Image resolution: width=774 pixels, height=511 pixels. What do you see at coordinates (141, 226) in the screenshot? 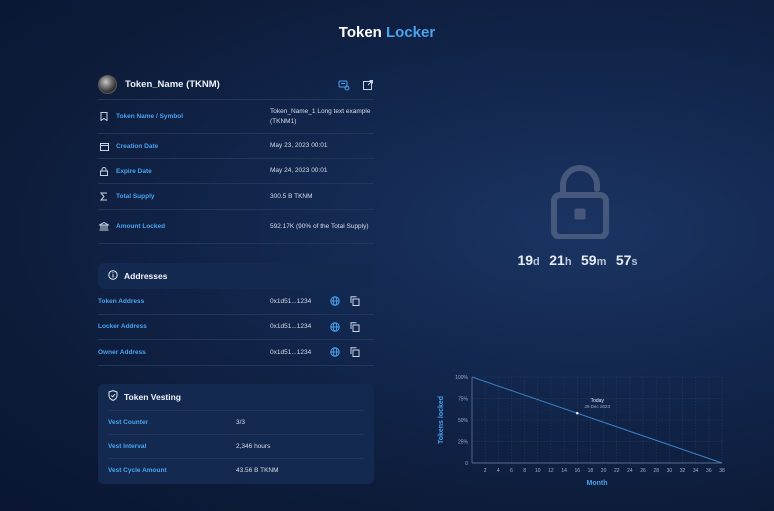
I see `info-label: Amount Locked` at bounding box center [141, 226].